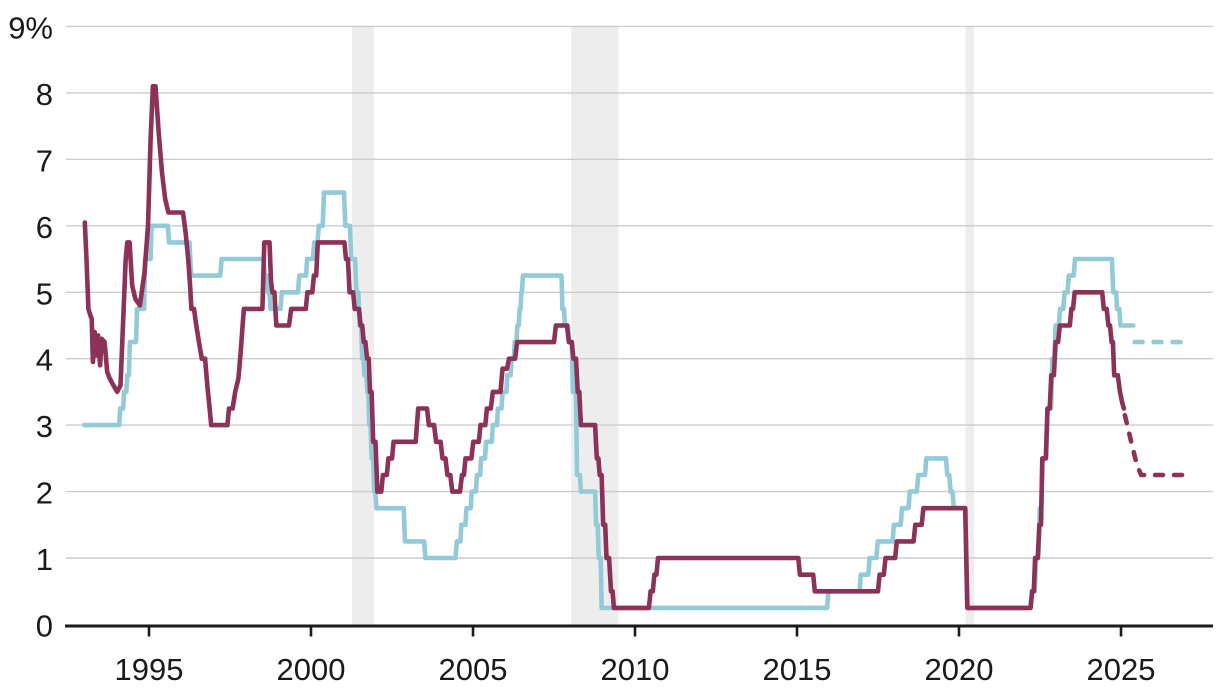  I want to click on y-axis-label: 8, so click(44, 94).